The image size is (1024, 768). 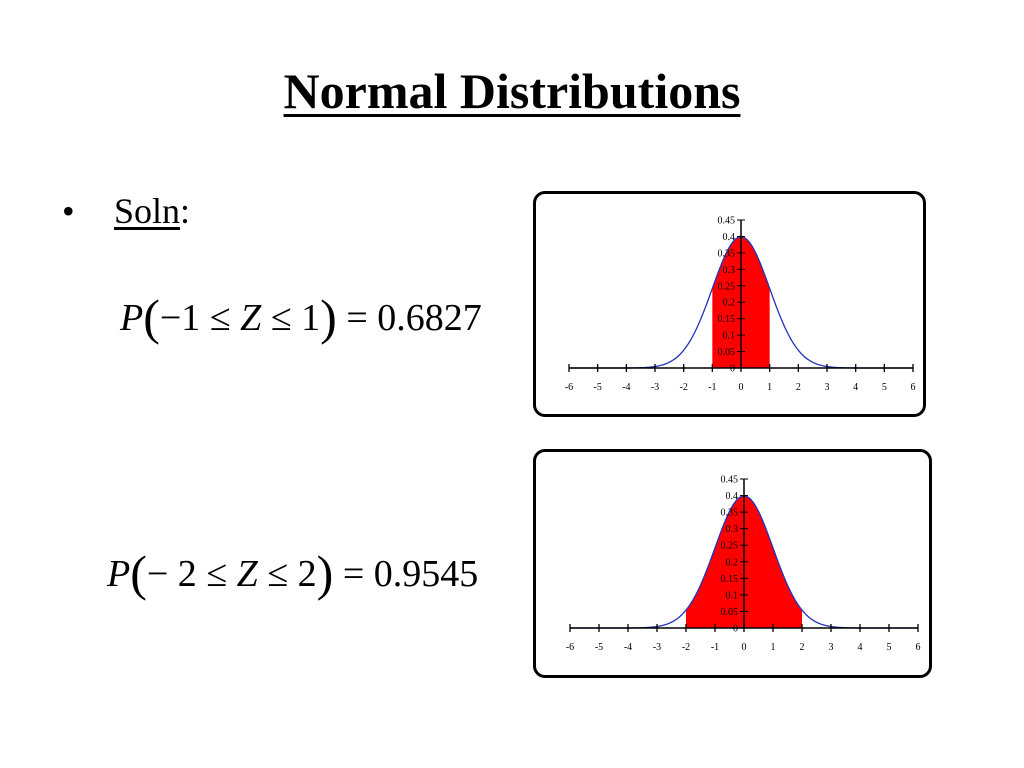 What do you see at coordinates (426, 574) in the screenshot?
I see `eq-value: 0.9545` at bounding box center [426, 574].